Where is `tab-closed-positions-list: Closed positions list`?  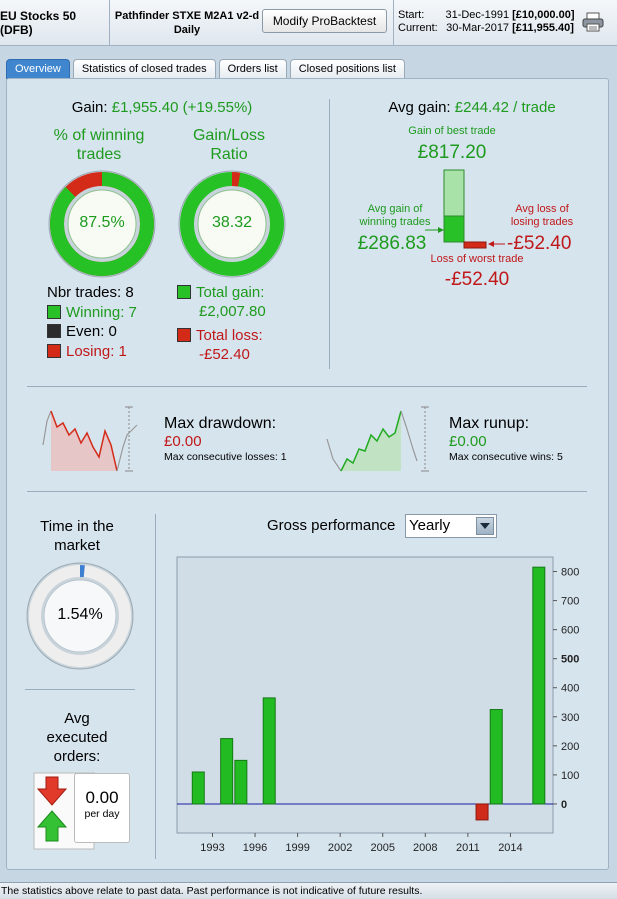
tab-closed-positions-list: Closed positions list is located at coordinates (347, 69).